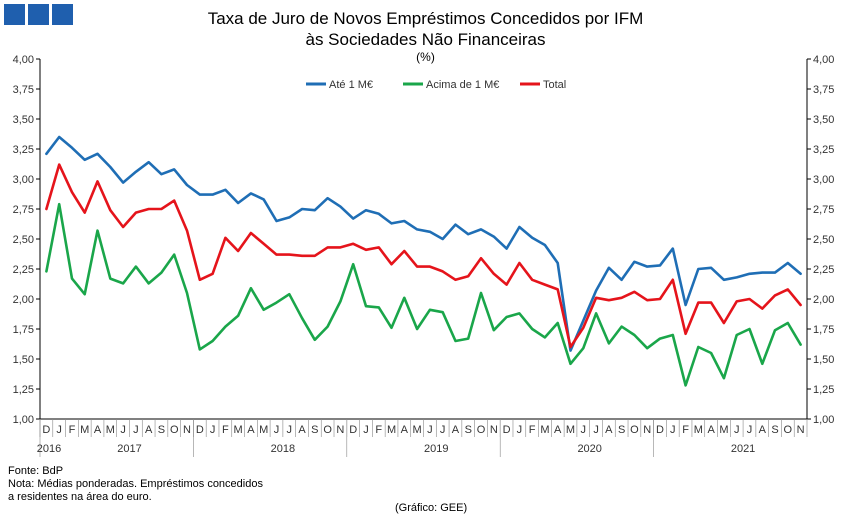 Image resolution: width=851 pixels, height=521 pixels. What do you see at coordinates (49, 449) in the screenshot?
I see `x-year-label: 2016` at bounding box center [49, 449].